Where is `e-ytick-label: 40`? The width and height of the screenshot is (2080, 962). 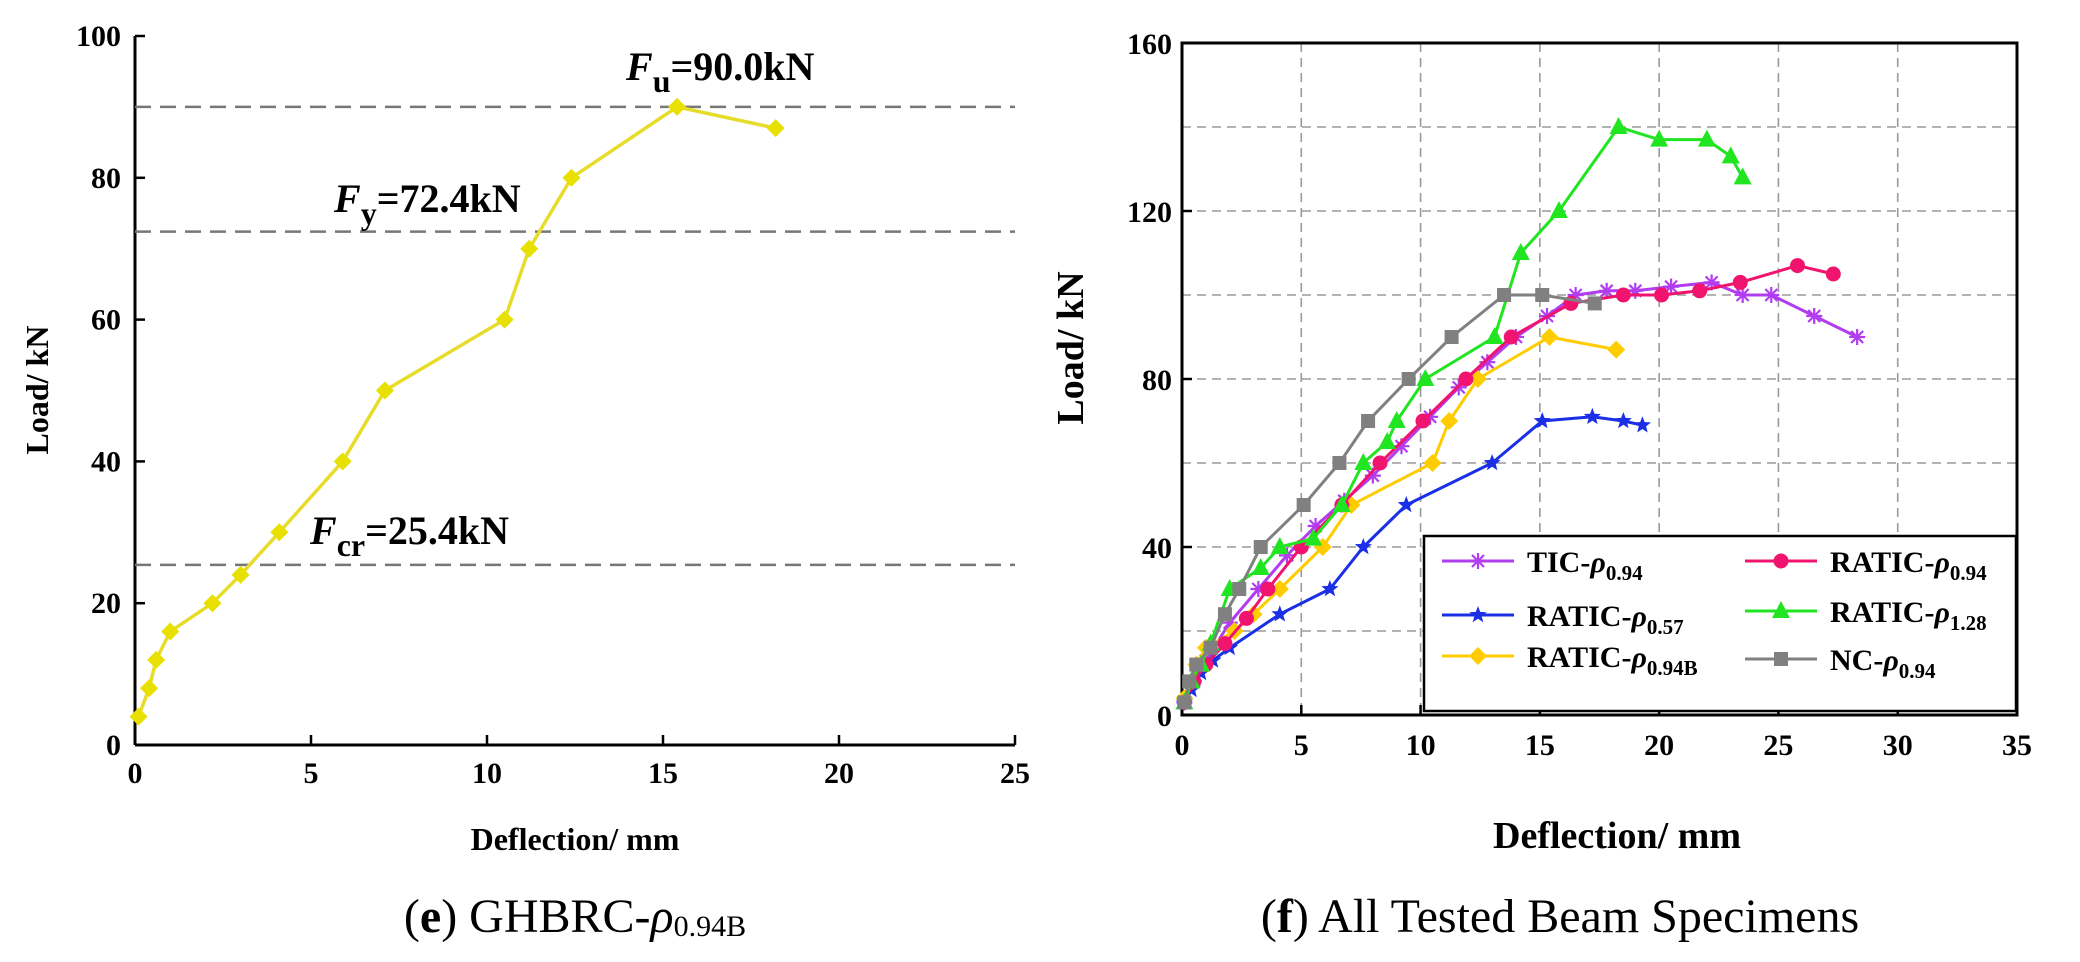 e-ytick-label: 40 is located at coordinates (106, 461).